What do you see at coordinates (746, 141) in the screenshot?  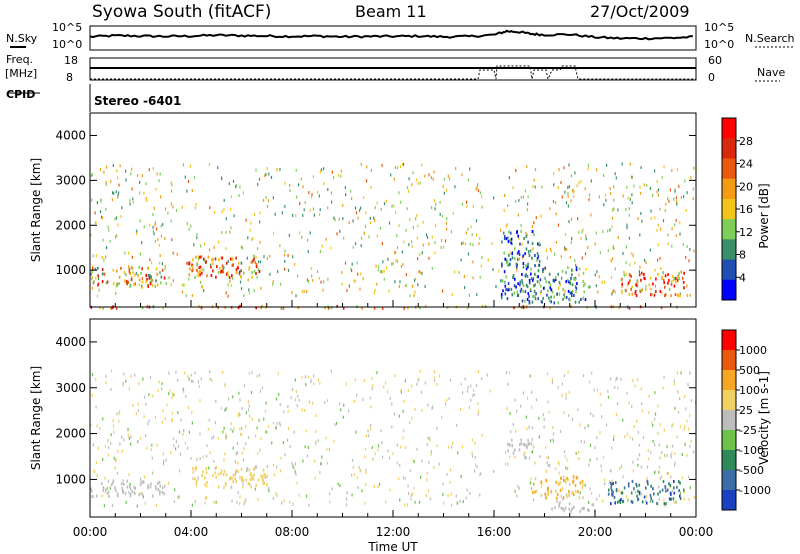 I see `colorbar-tick-label: 28` at bounding box center [746, 141].